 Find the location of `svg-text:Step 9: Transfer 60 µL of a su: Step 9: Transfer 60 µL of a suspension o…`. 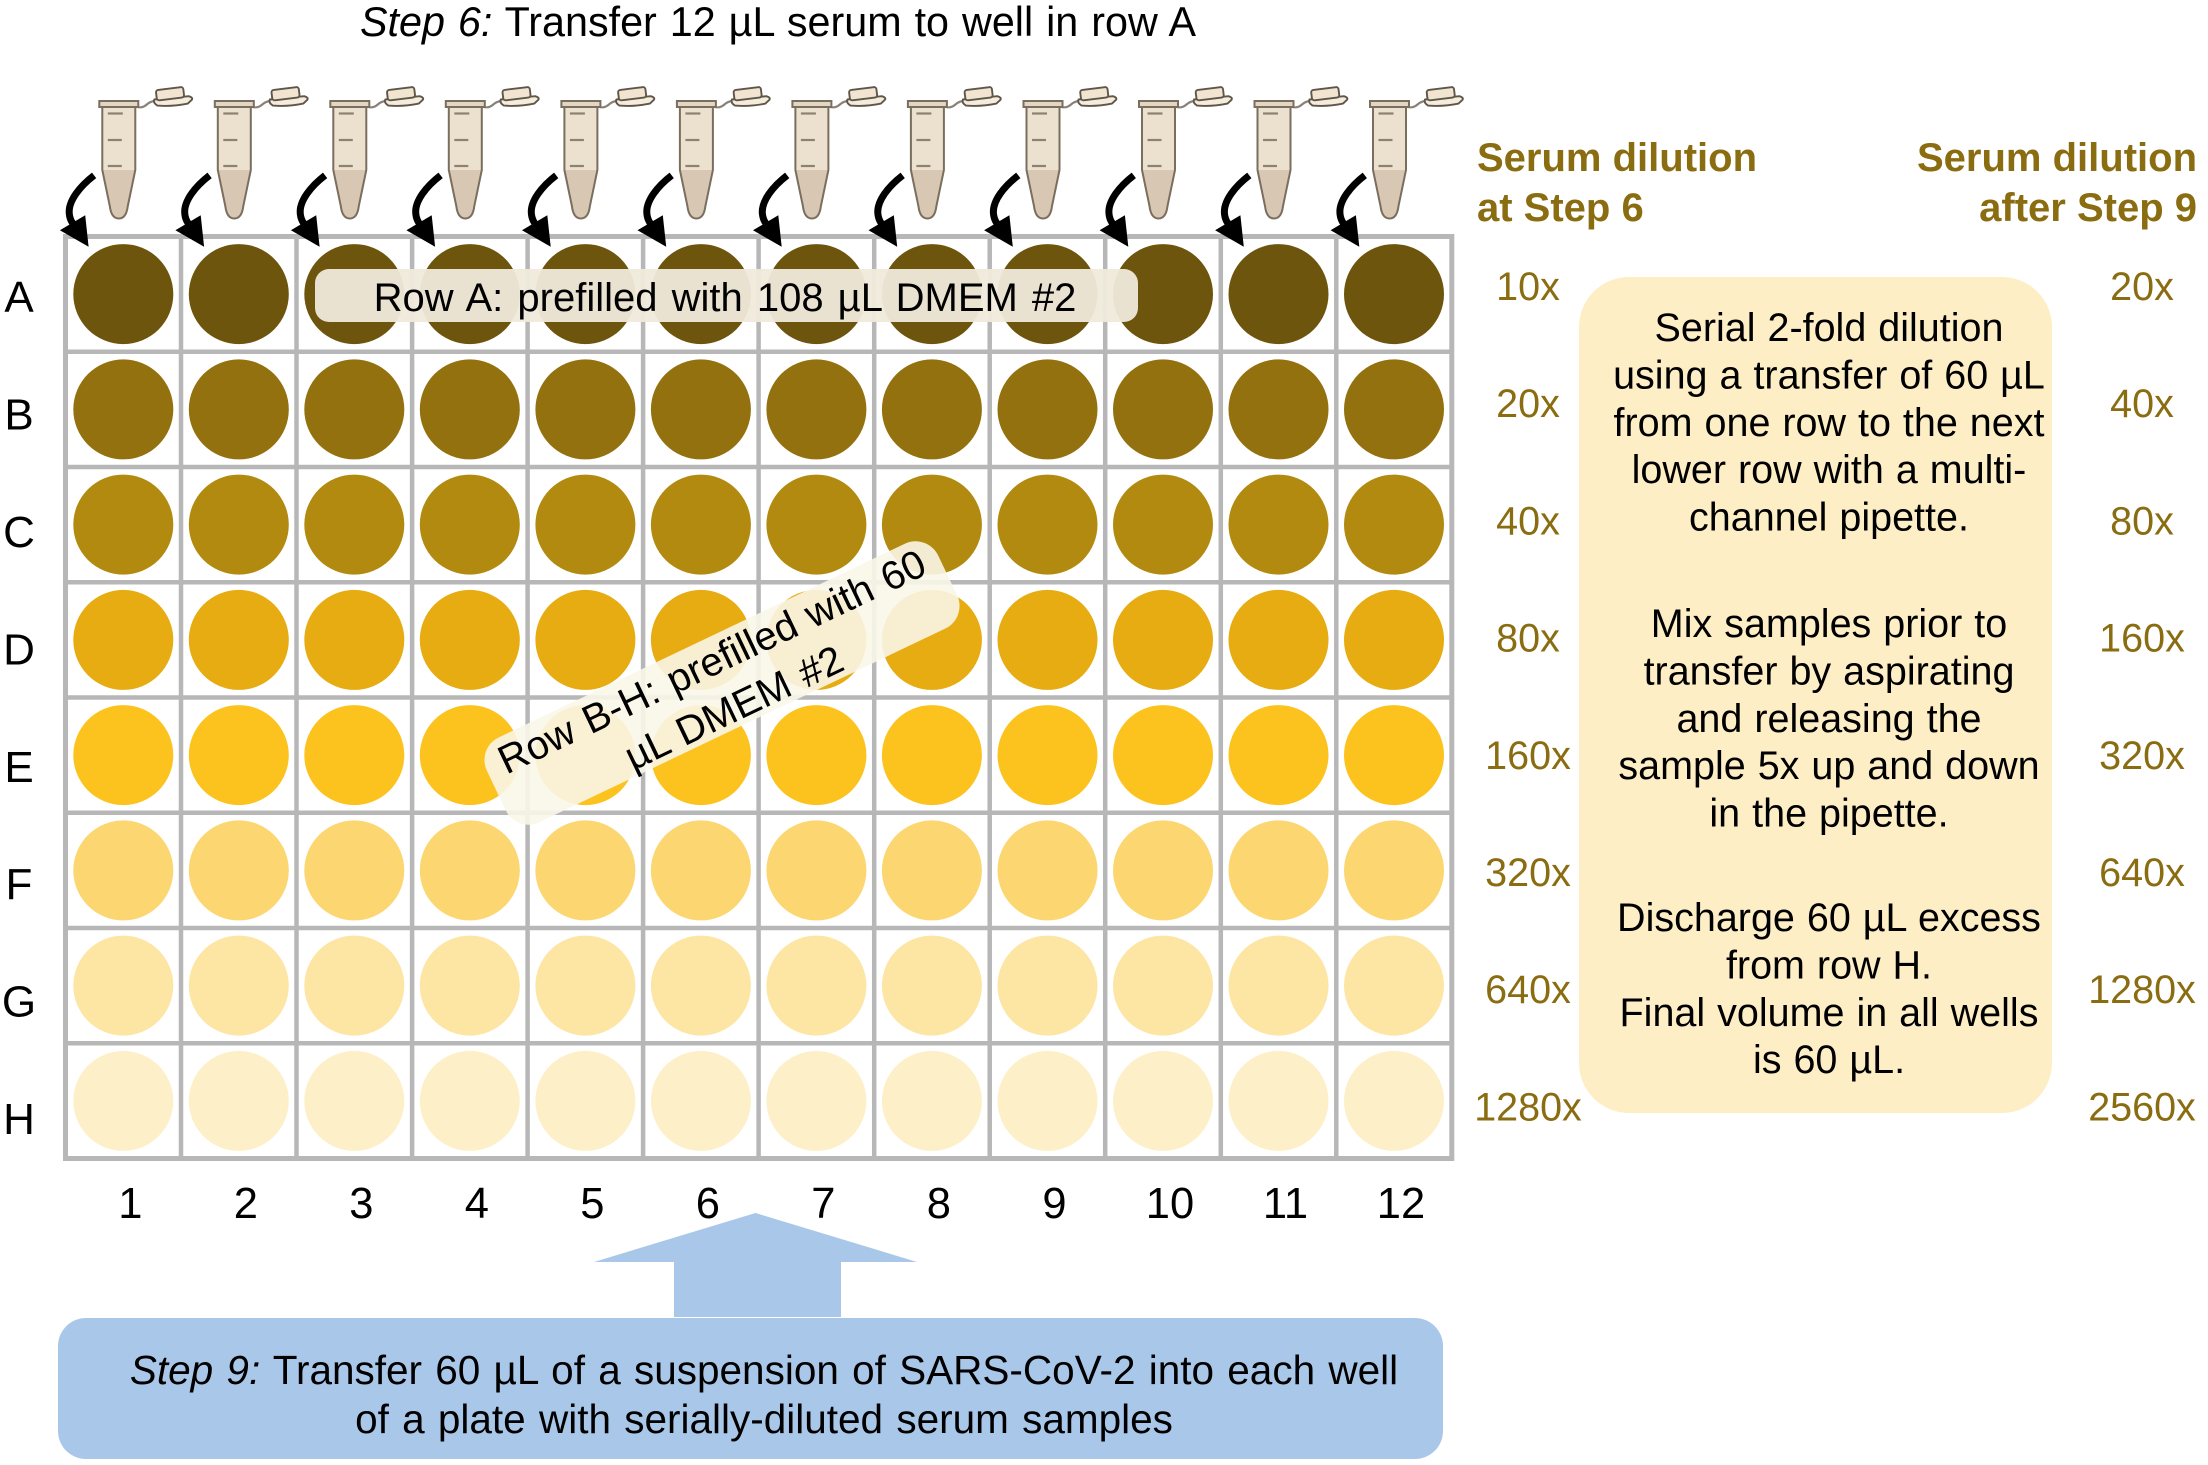

svg-text:Step 9: Transfer 60 µL of a su: Step 9: Transfer 60 µL of a suspension o… is located at coordinates (764, 1370).